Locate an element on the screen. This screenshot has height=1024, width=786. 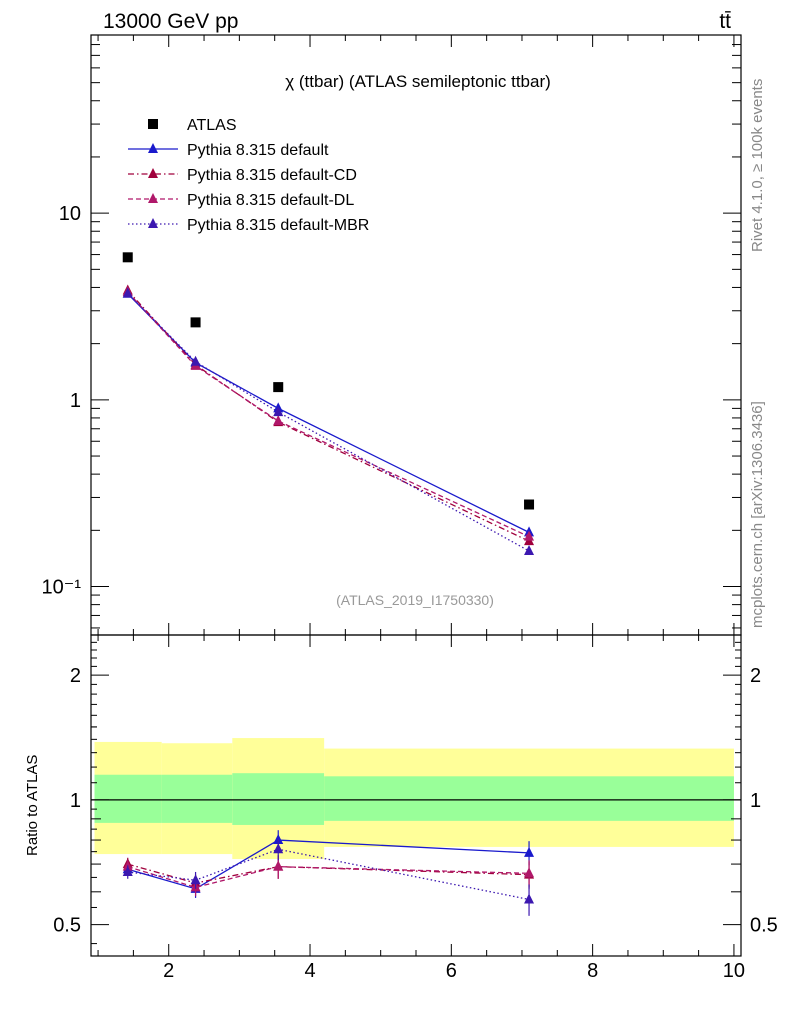
legend-label-3: Pythia 8.315 default-DL is located at coordinates (270, 200).